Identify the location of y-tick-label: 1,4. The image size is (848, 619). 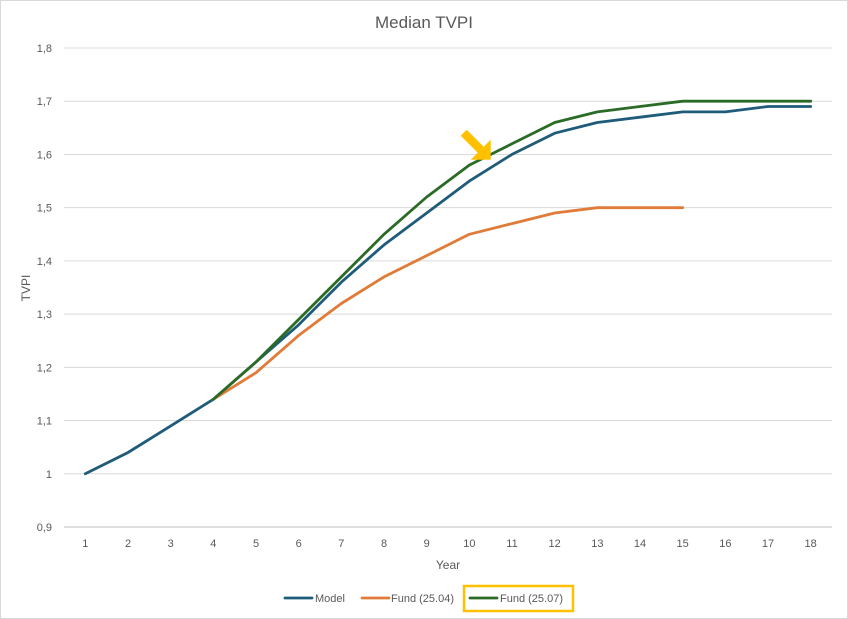
(44, 262).